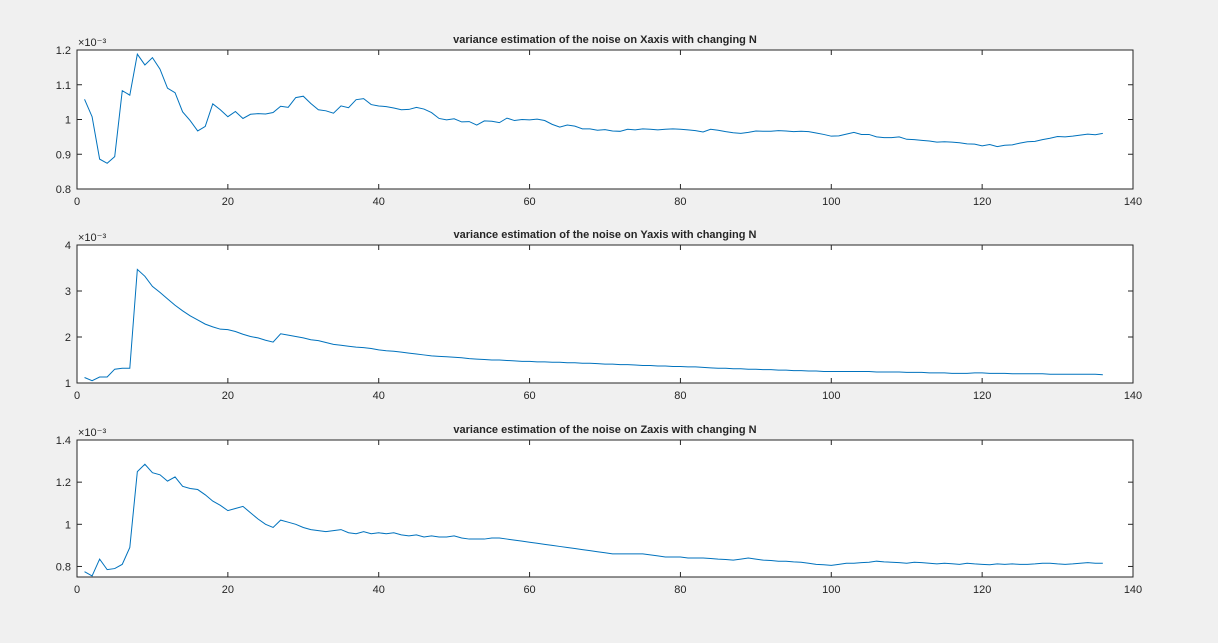 The width and height of the screenshot is (1218, 643). I want to click on y-tick-label: 1.4, so click(63, 441).